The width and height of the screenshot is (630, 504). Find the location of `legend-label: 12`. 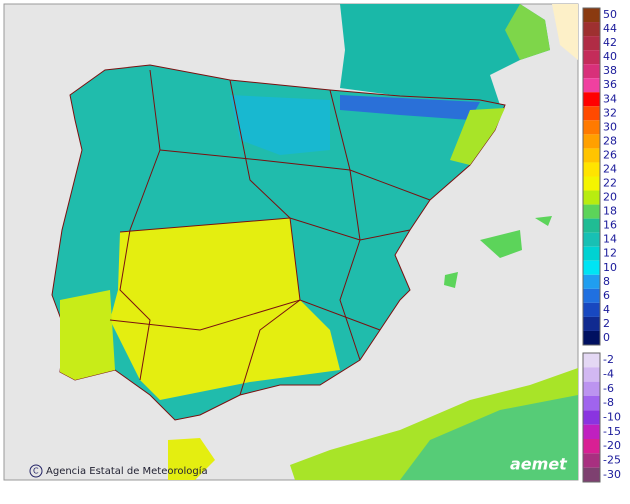

legend-label: 12 is located at coordinates (610, 253).